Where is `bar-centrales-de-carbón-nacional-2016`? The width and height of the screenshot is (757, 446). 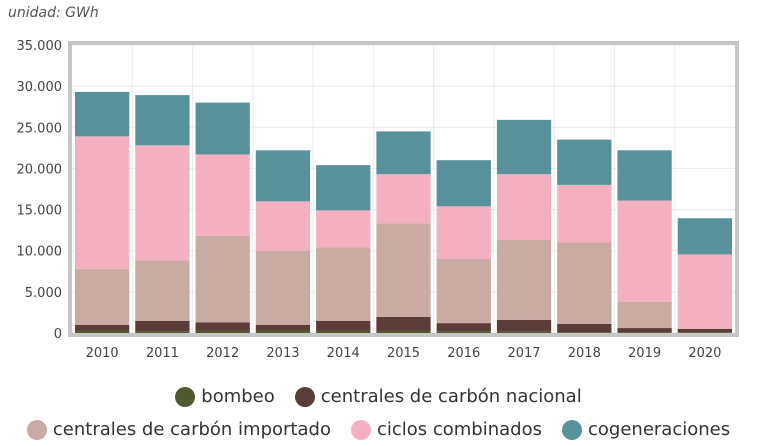
bar-centrales-de-carbón-nacional-2016 is located at coordinates (463, 327).